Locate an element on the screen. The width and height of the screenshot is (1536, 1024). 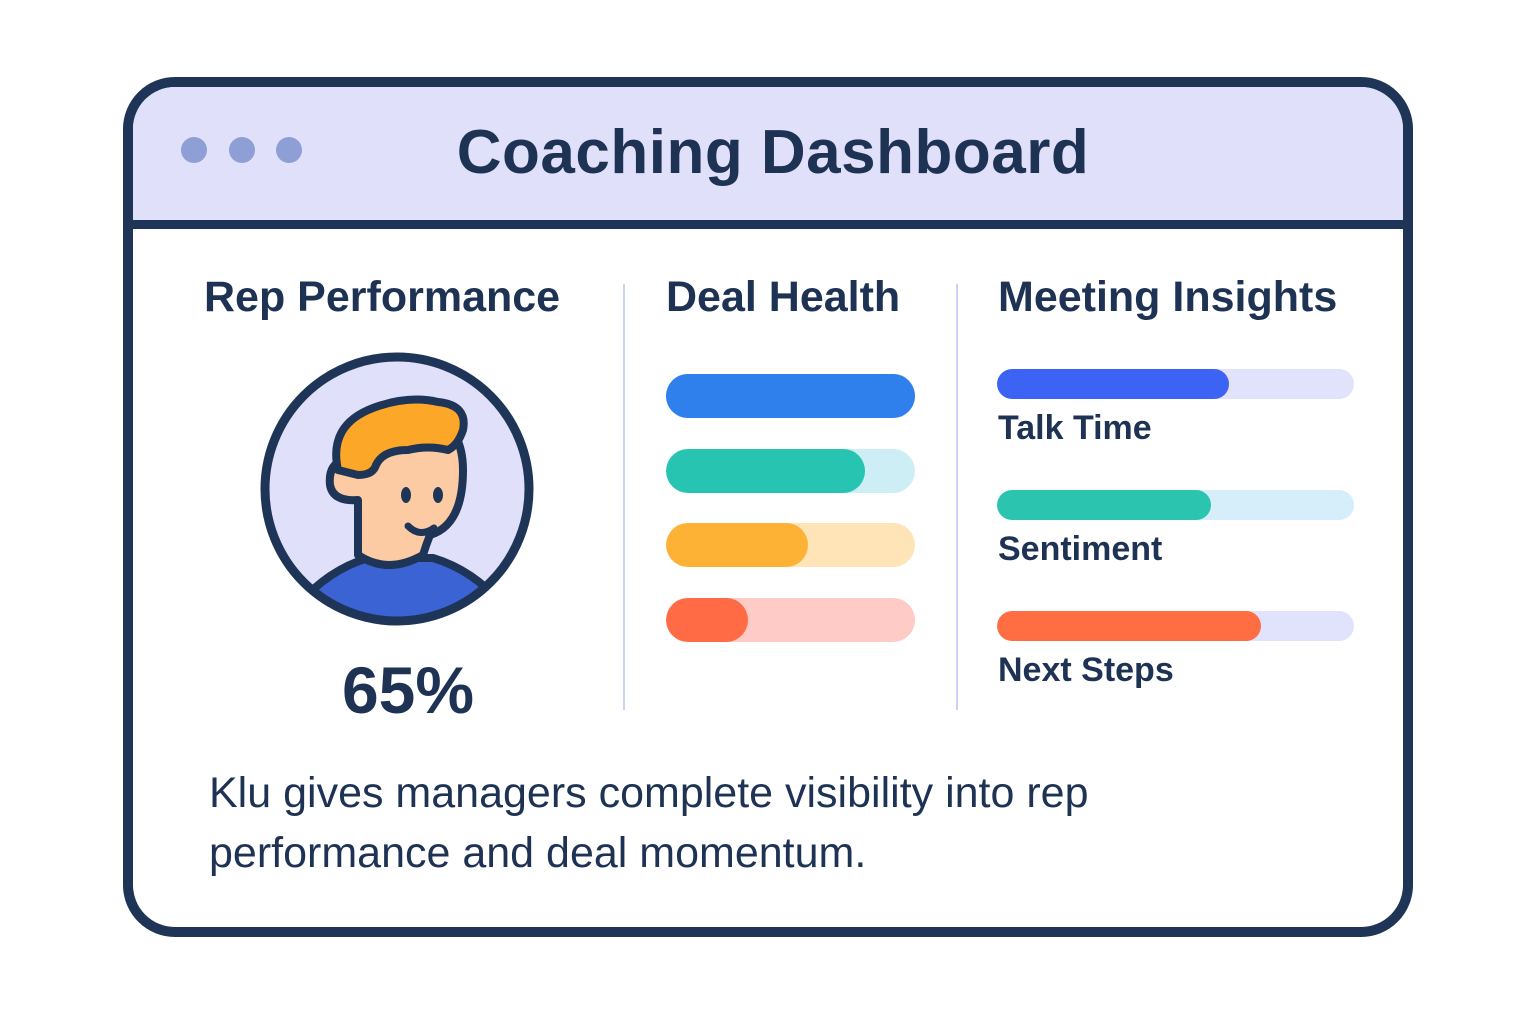
meeting-insights-heading: Meeting Insights is located at coordinates (1168, 297).